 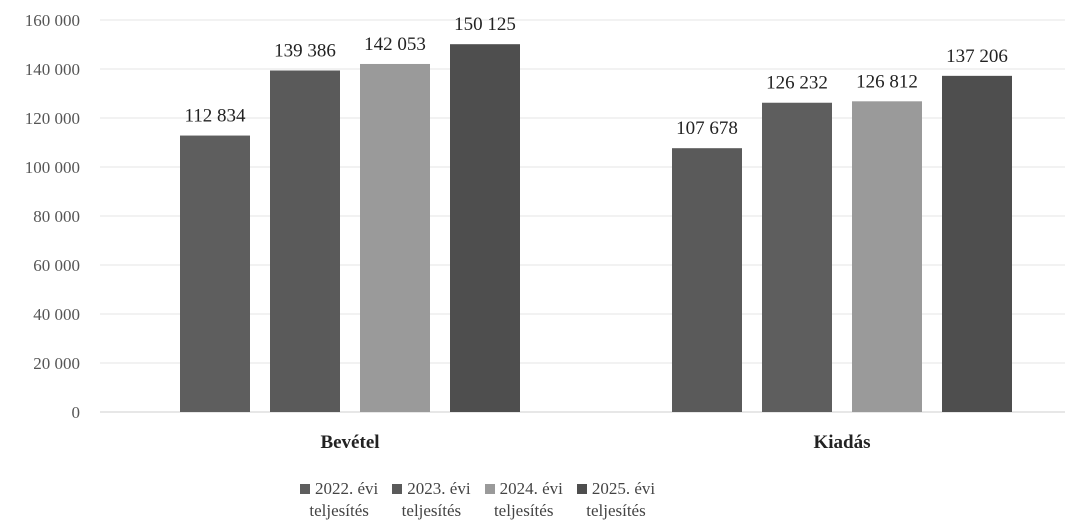 What do you see at coordinates (347, 488) in the screenshot?
I see `legend-label: 2022. évi` at bounding box center [347, 488].